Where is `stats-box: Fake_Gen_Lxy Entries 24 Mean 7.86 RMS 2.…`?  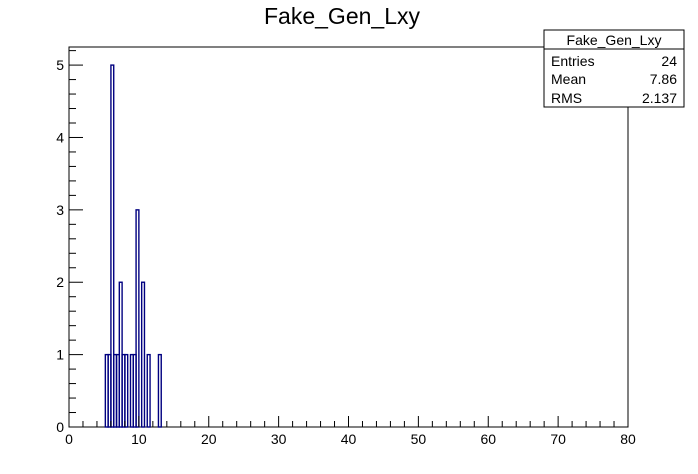
stats-box: Fake_Gen_Lxy Entries 24 Mean 7.86 RMS 2.… is located at coordinates (614, 68).